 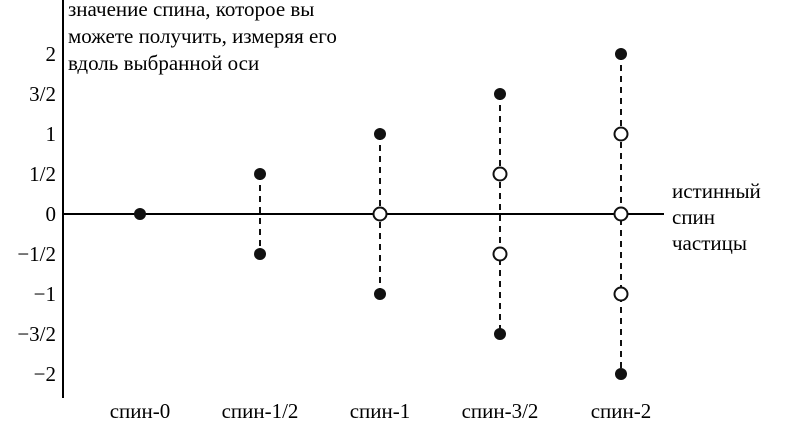 What do you see at coordinates (51, 214) in the screenshot?
I see `y-tick-label: 0` at bounding box center [51, 214].